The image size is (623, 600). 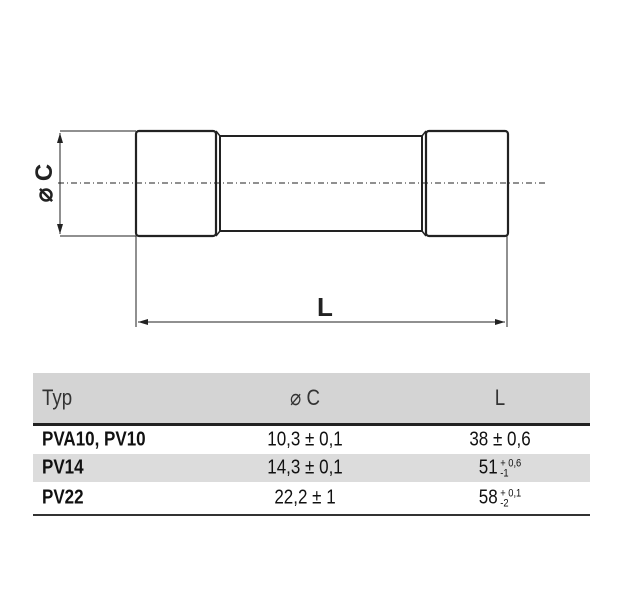 What do you see at coordinates (57, 397) in the screenshot?
I see `header-typ: Typ` at bounding box center [57, 397].